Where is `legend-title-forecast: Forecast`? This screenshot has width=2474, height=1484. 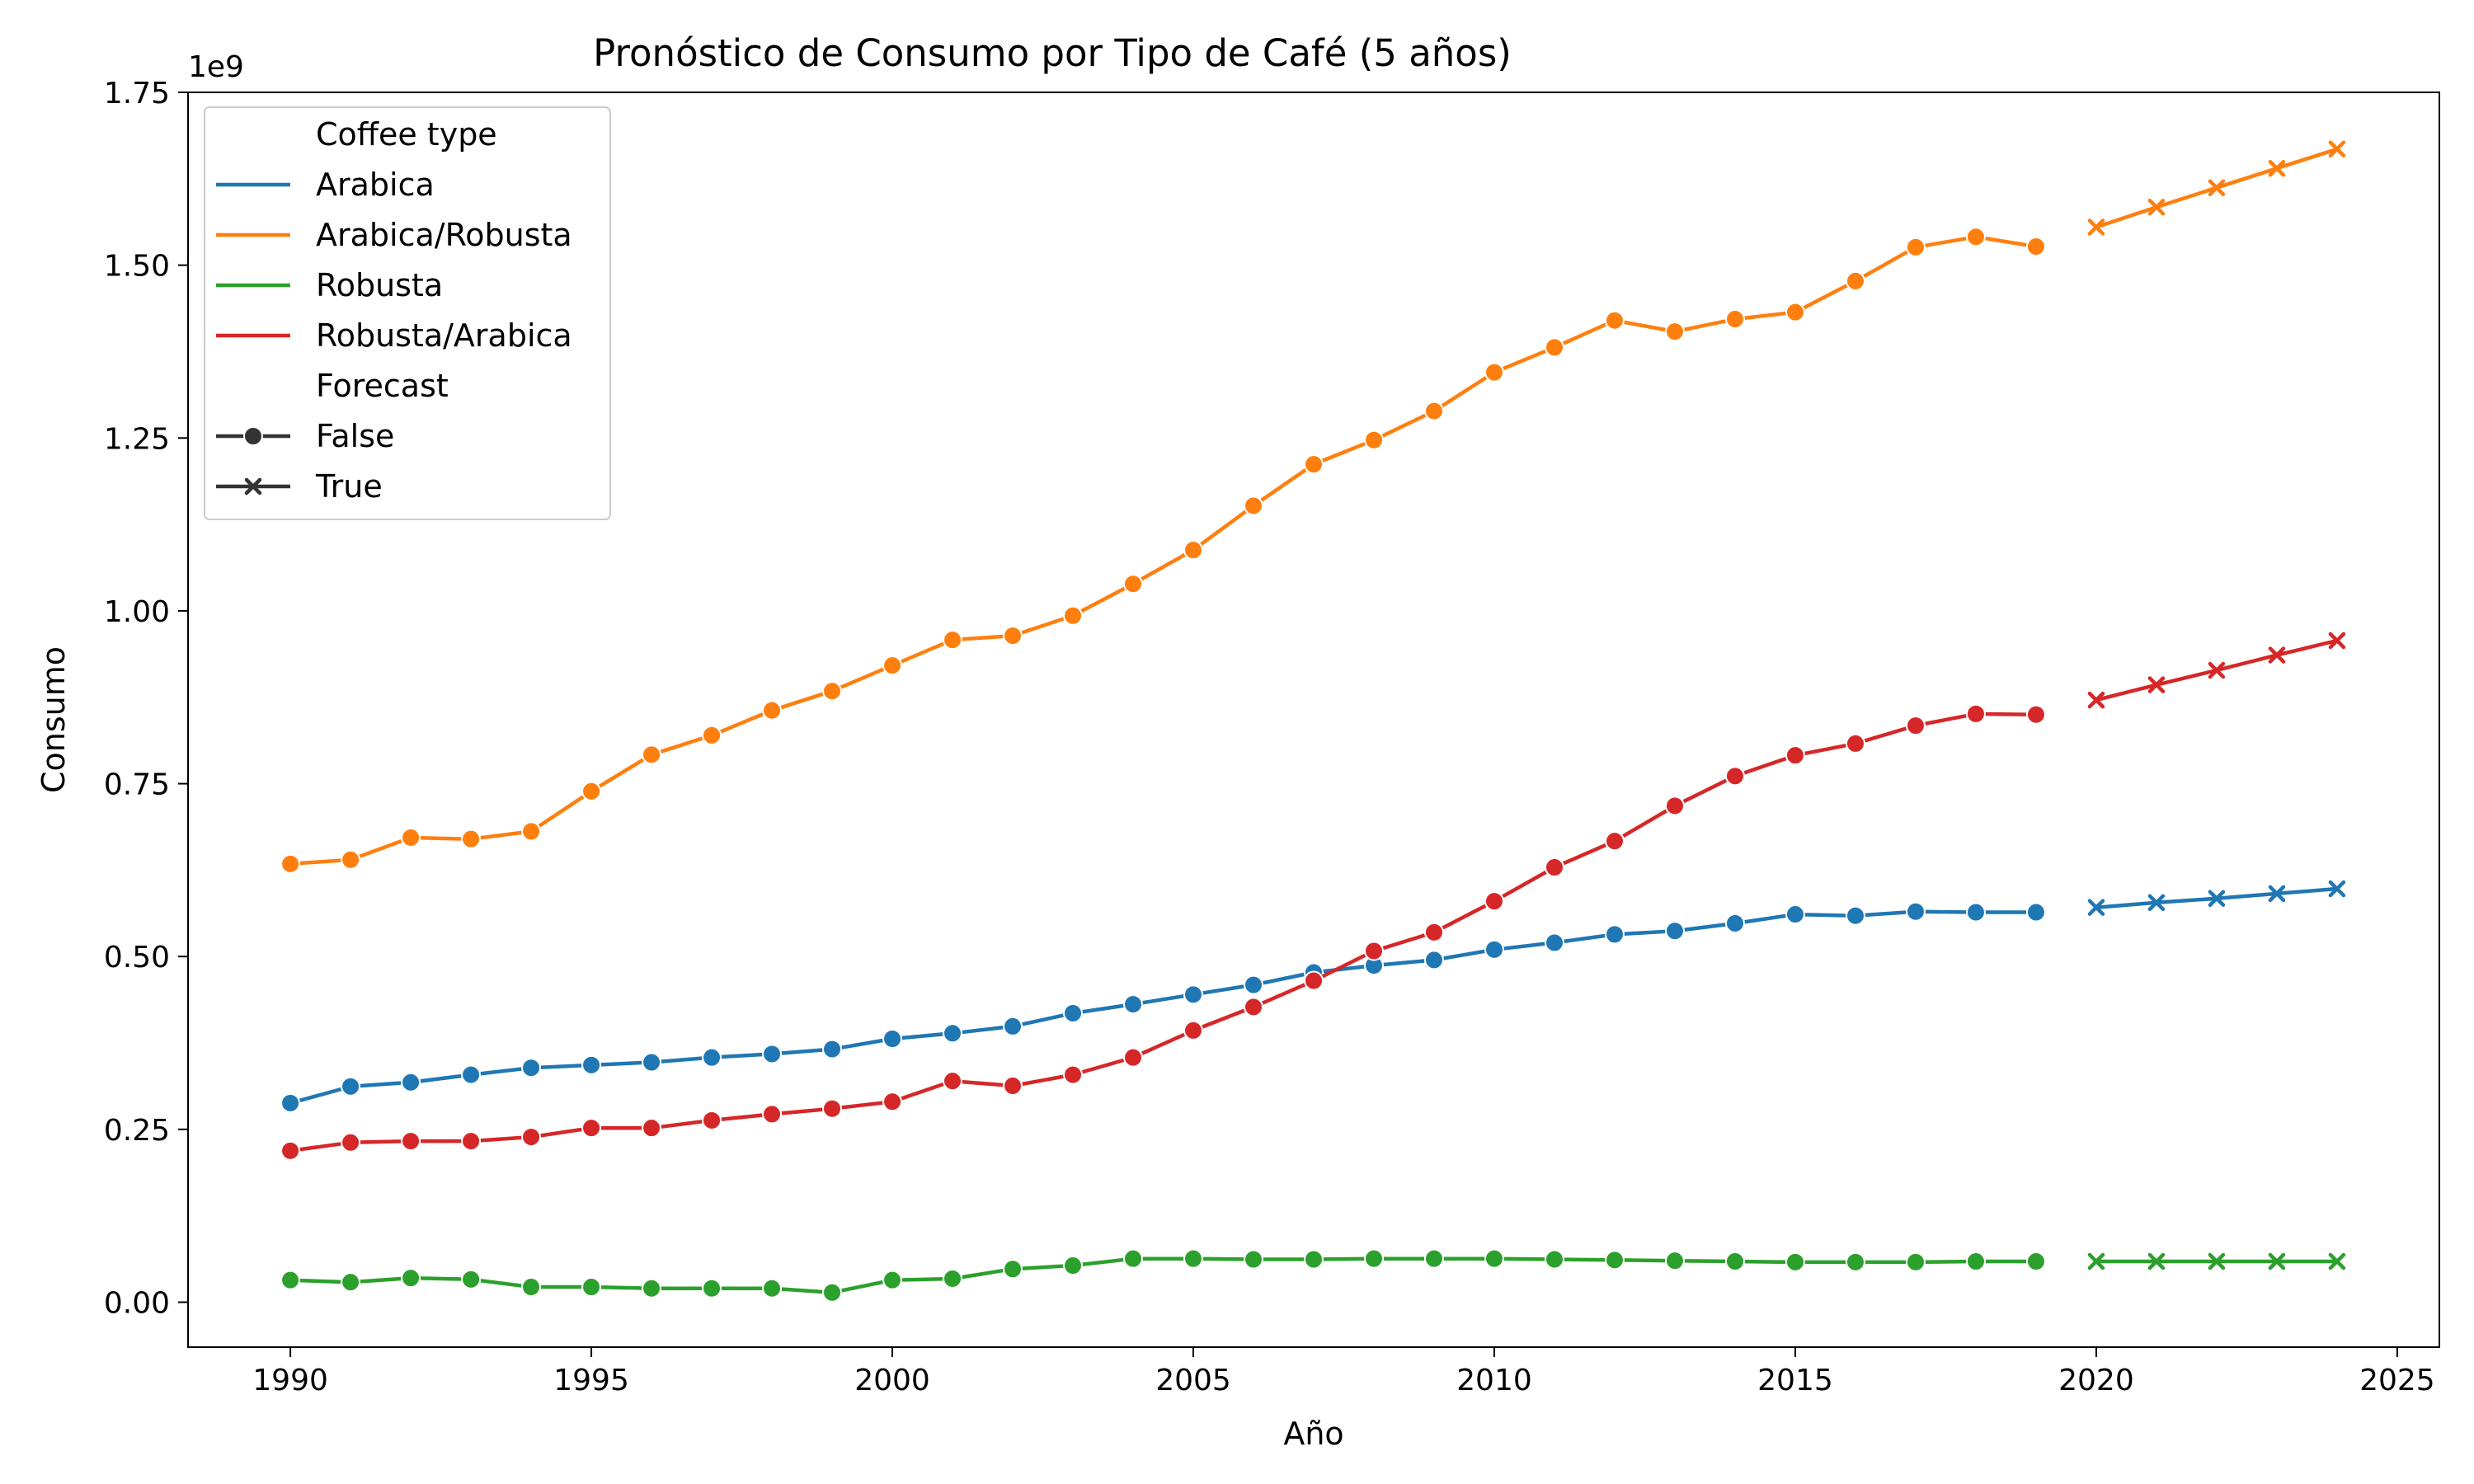 legend-title-forecast: Forecast is located at coordinates (382, 386).